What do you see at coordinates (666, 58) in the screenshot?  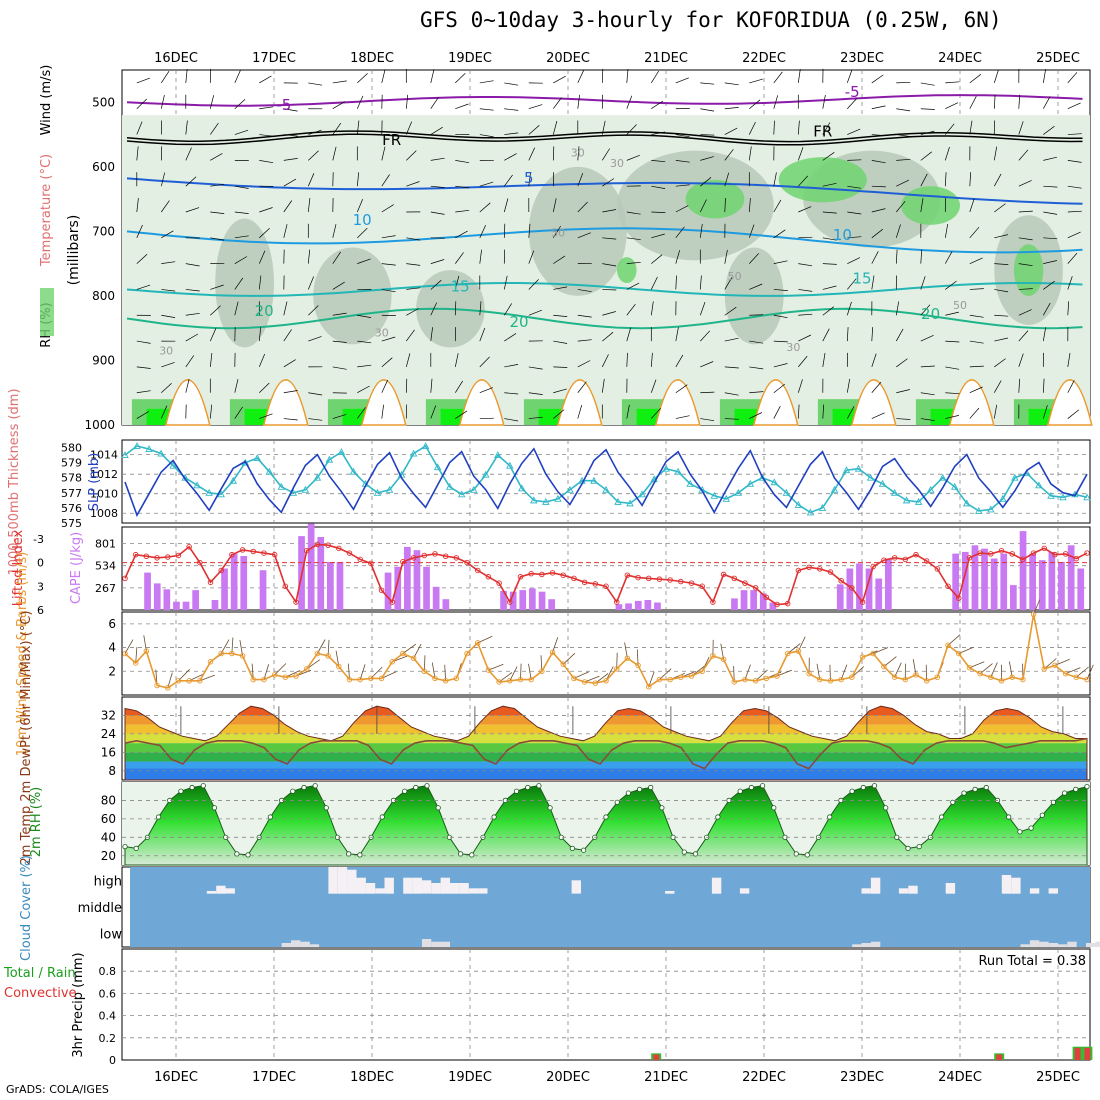 I see `day-label-top: 21DEC` at bounding box center [666, 58].